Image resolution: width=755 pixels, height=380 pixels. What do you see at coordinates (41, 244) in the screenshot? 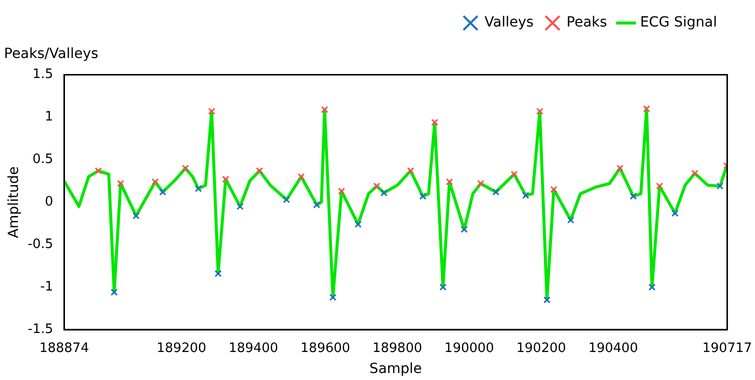
I see `y-tick-label: -0.5` at bounding box center [41, 244].